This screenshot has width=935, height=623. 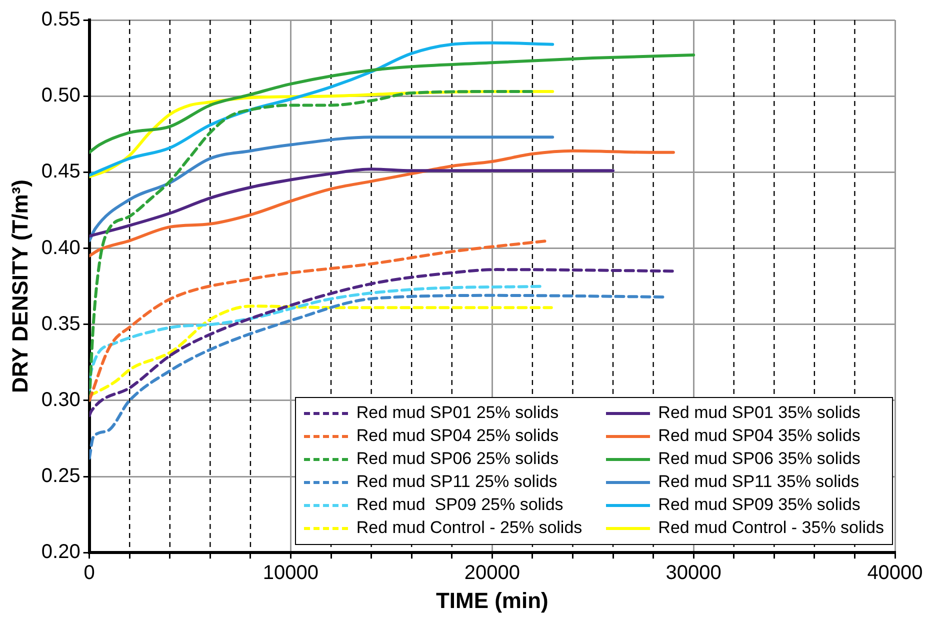 I want to click on legend-label: Red mud SP09 35% solids, so click(x=759, y=505).